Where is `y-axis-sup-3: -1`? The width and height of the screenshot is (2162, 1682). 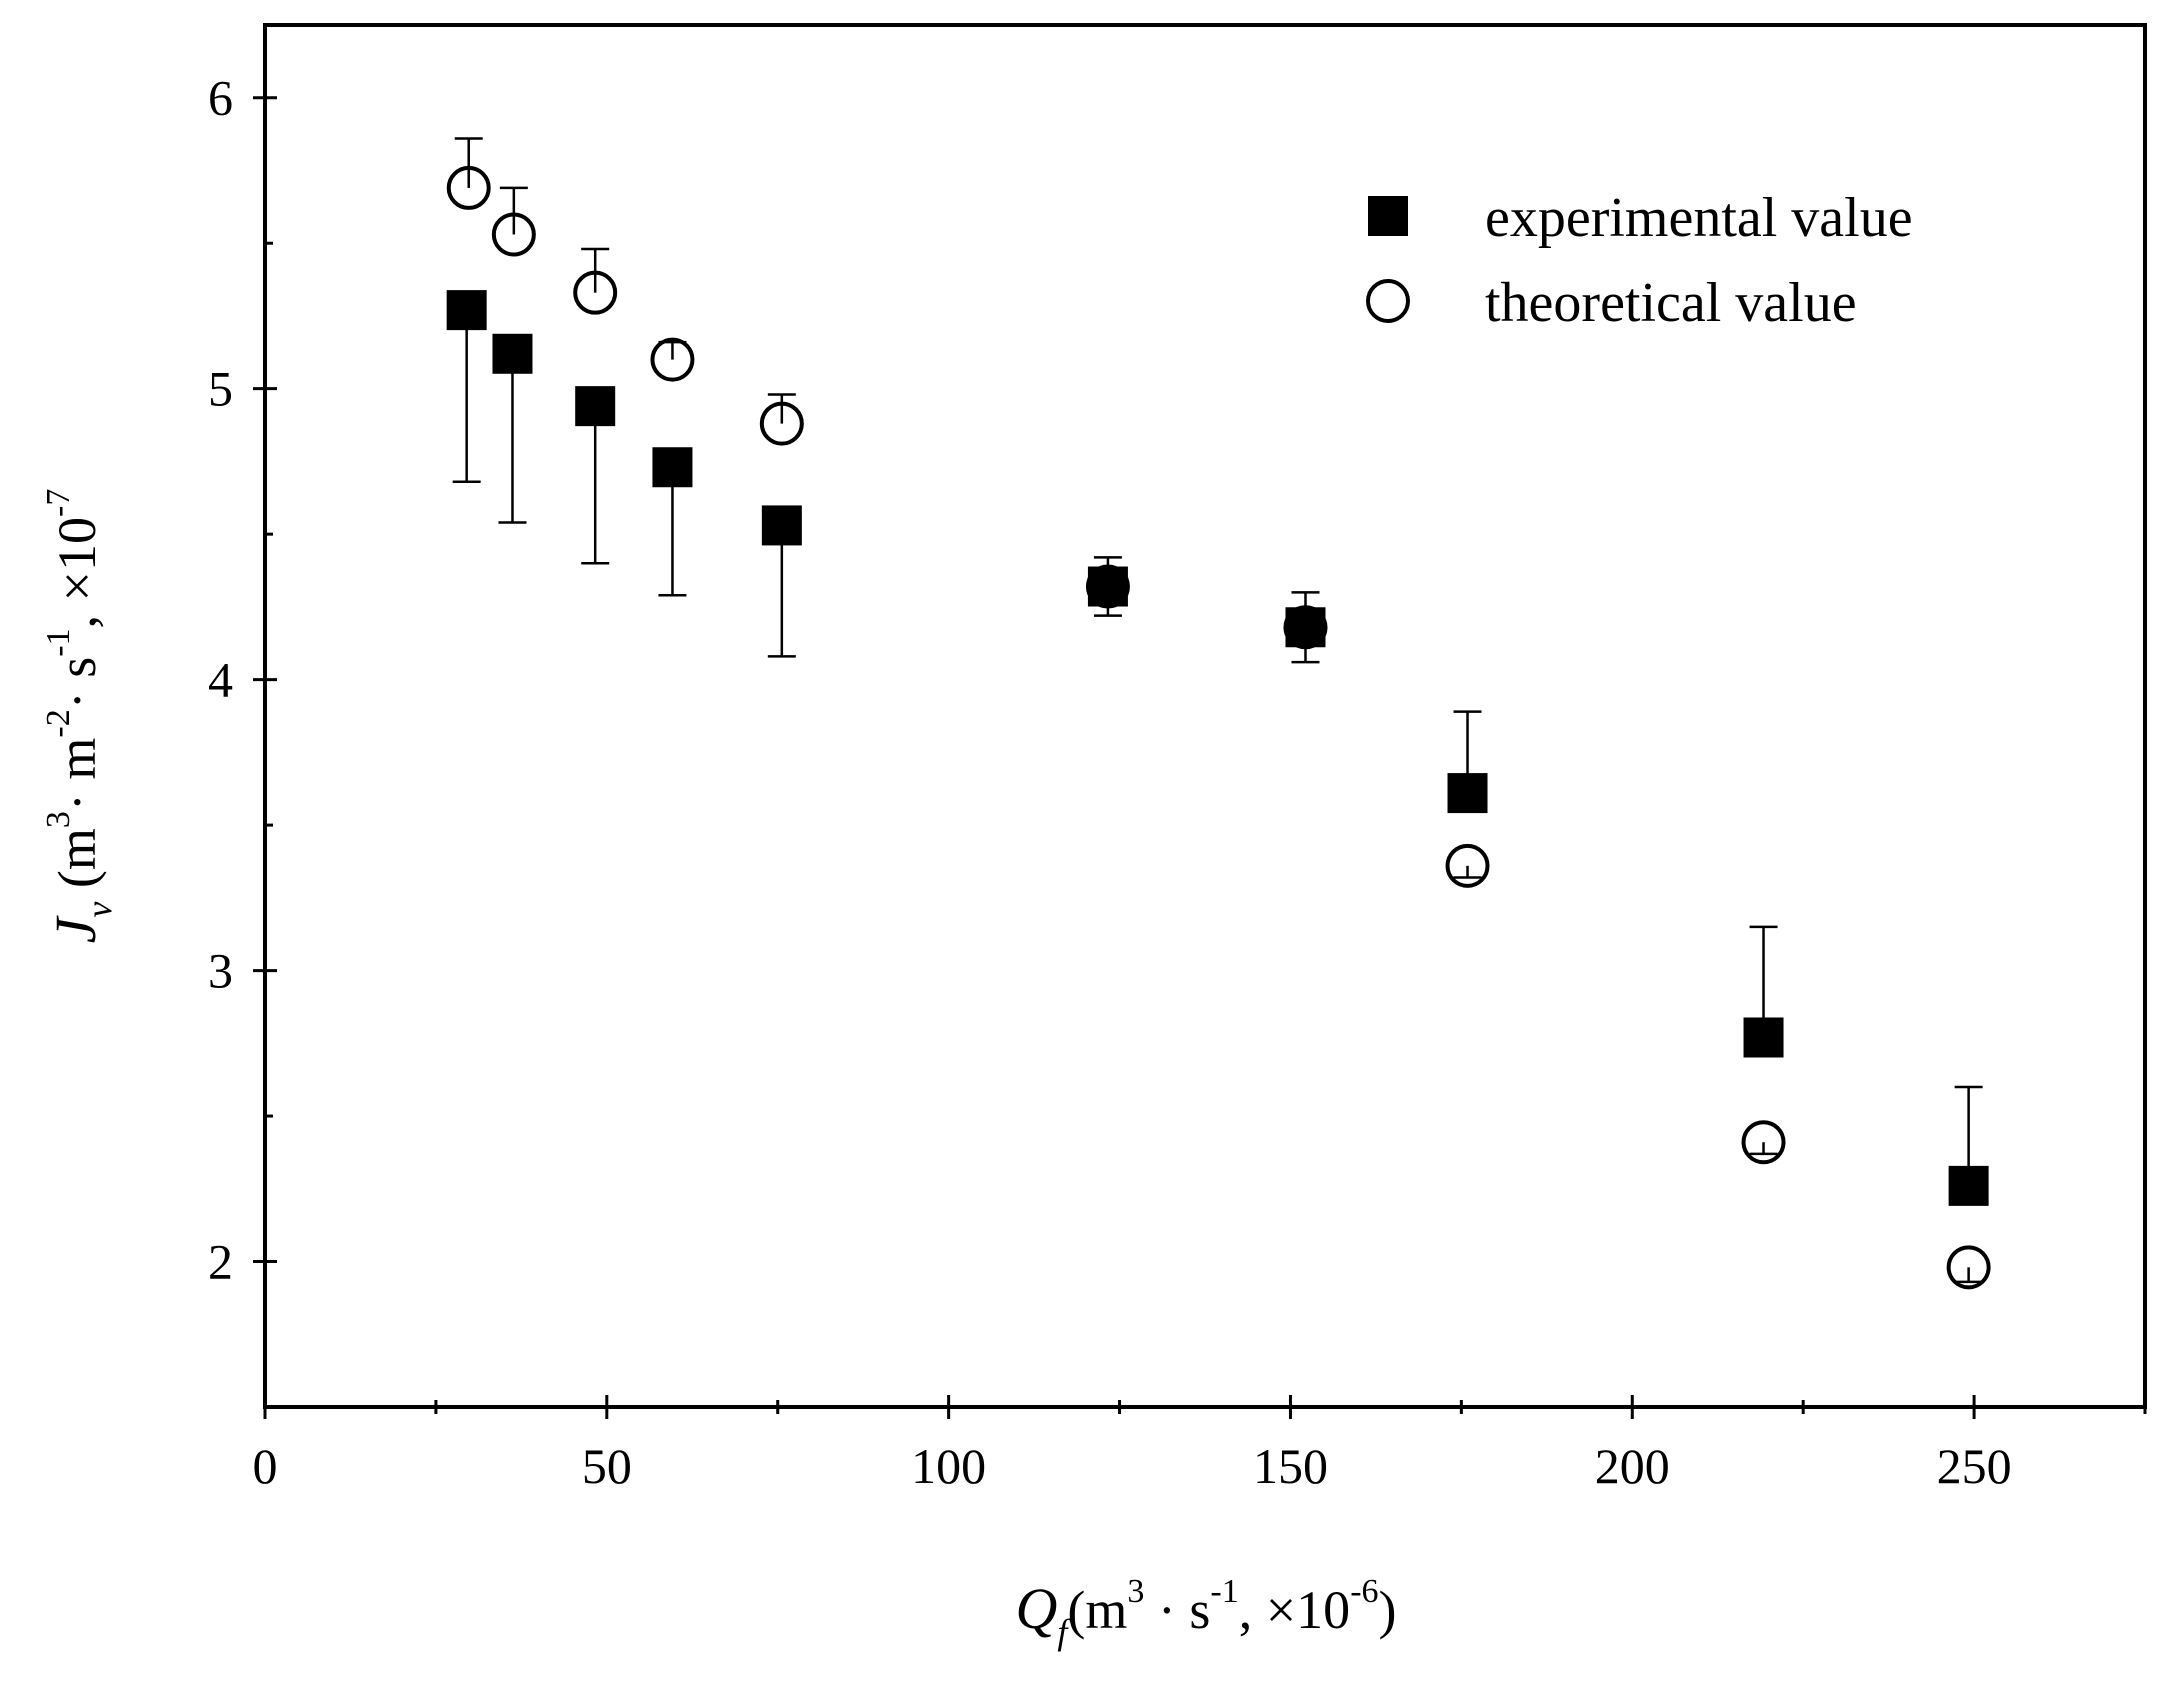
y-axis-sup-3: -1 is located at coordinates (58, 642).